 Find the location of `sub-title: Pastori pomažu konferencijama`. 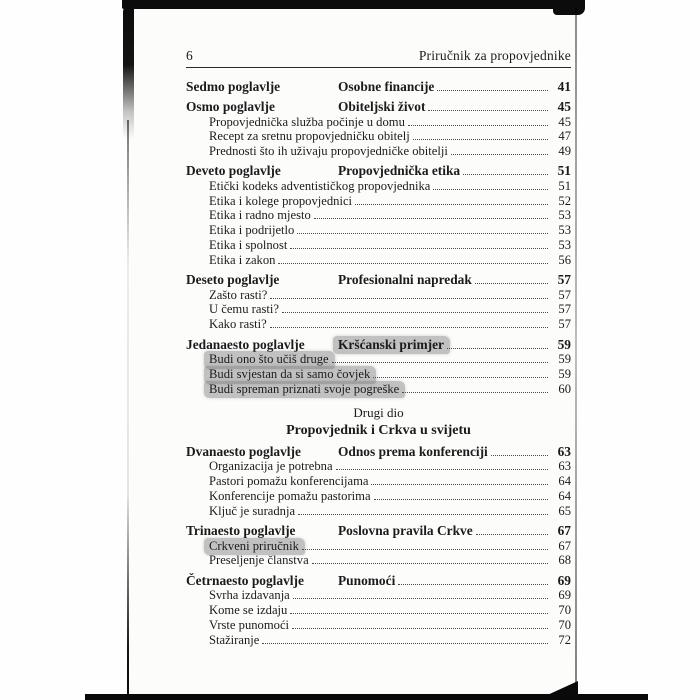

sub-title: Pastori pomažu konferencijama is located at coordinates (289, 481).